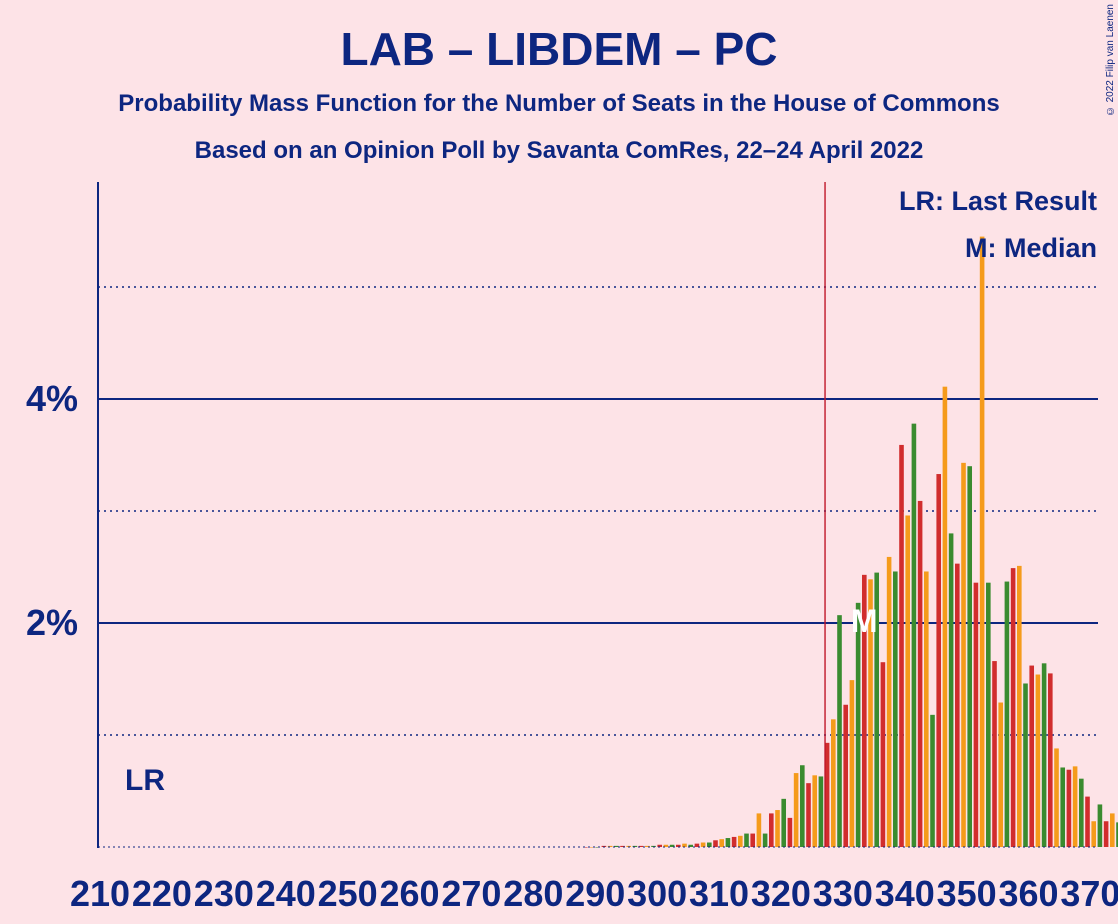  I want to click on x-tick-label: 350, so click(967, 893).